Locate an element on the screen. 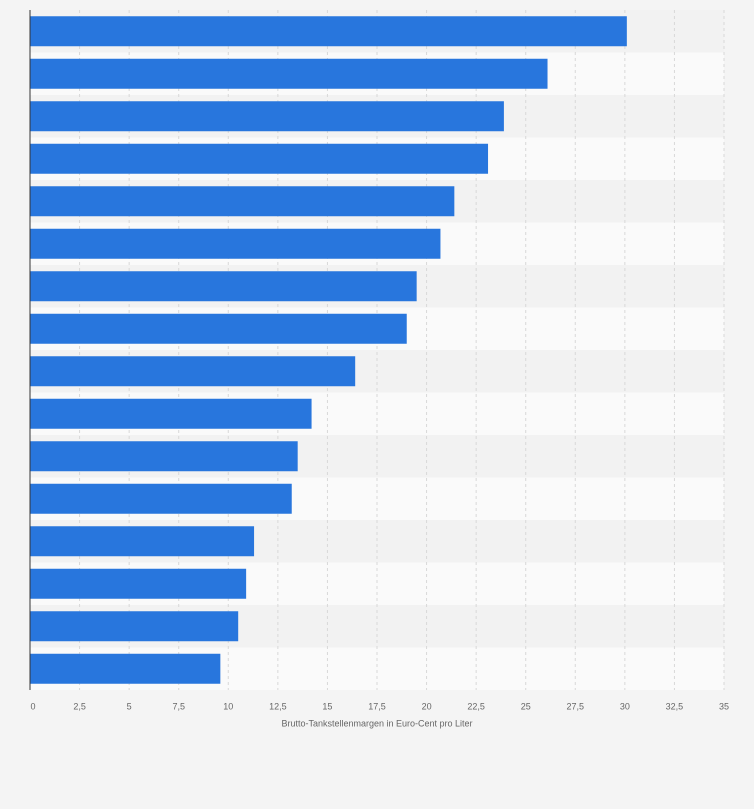 The height and width of the screenshot is (809, 754). x-tick-label: 27,5 is located at coordinates (576, 706).